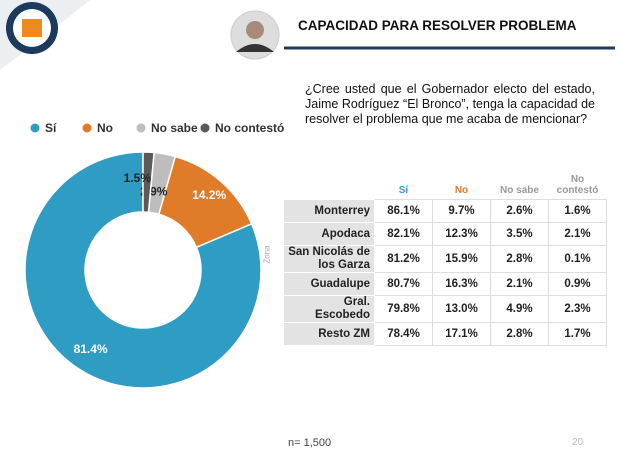 The width and height of the screenshot is (620, 465). I want to click on cell: 2.6%, so click(519, 211).